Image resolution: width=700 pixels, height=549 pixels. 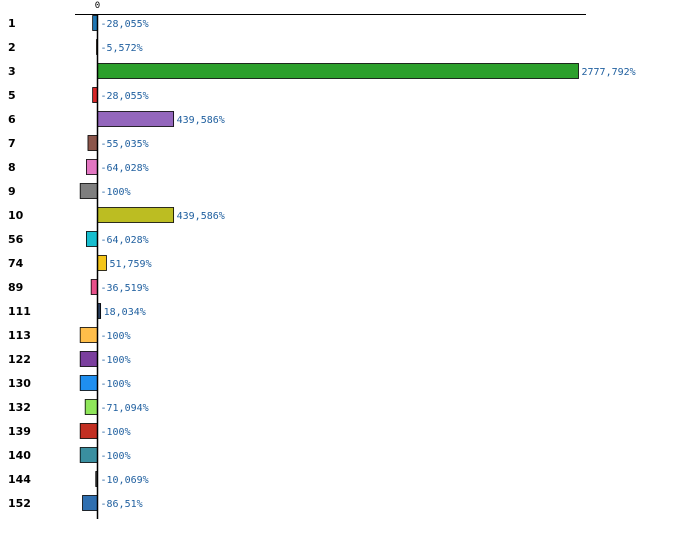 What do you see at coordinates (609, 72) in the screenshot?
I see `value-label-3: 2777,792%` at bounding box center [609, 72].